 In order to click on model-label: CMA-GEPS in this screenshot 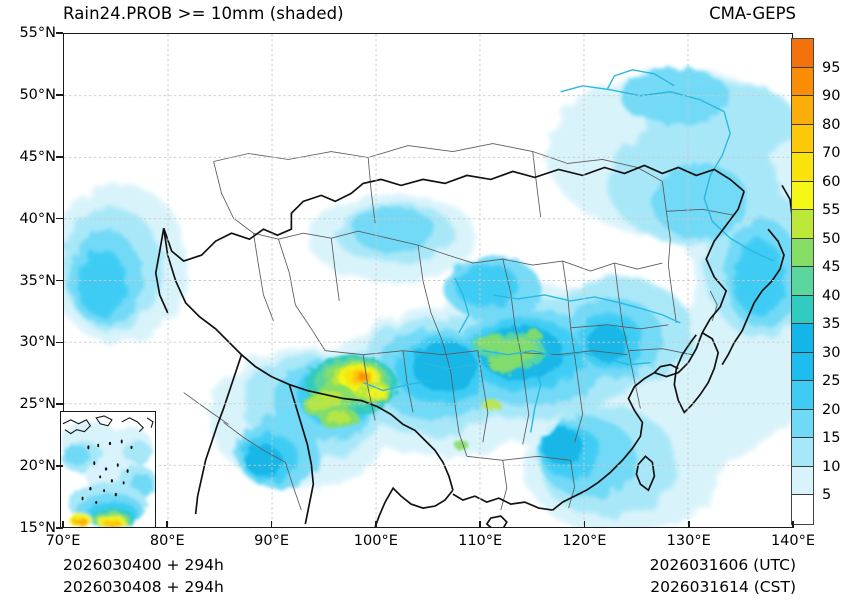, I will do `click(752, 13)`.